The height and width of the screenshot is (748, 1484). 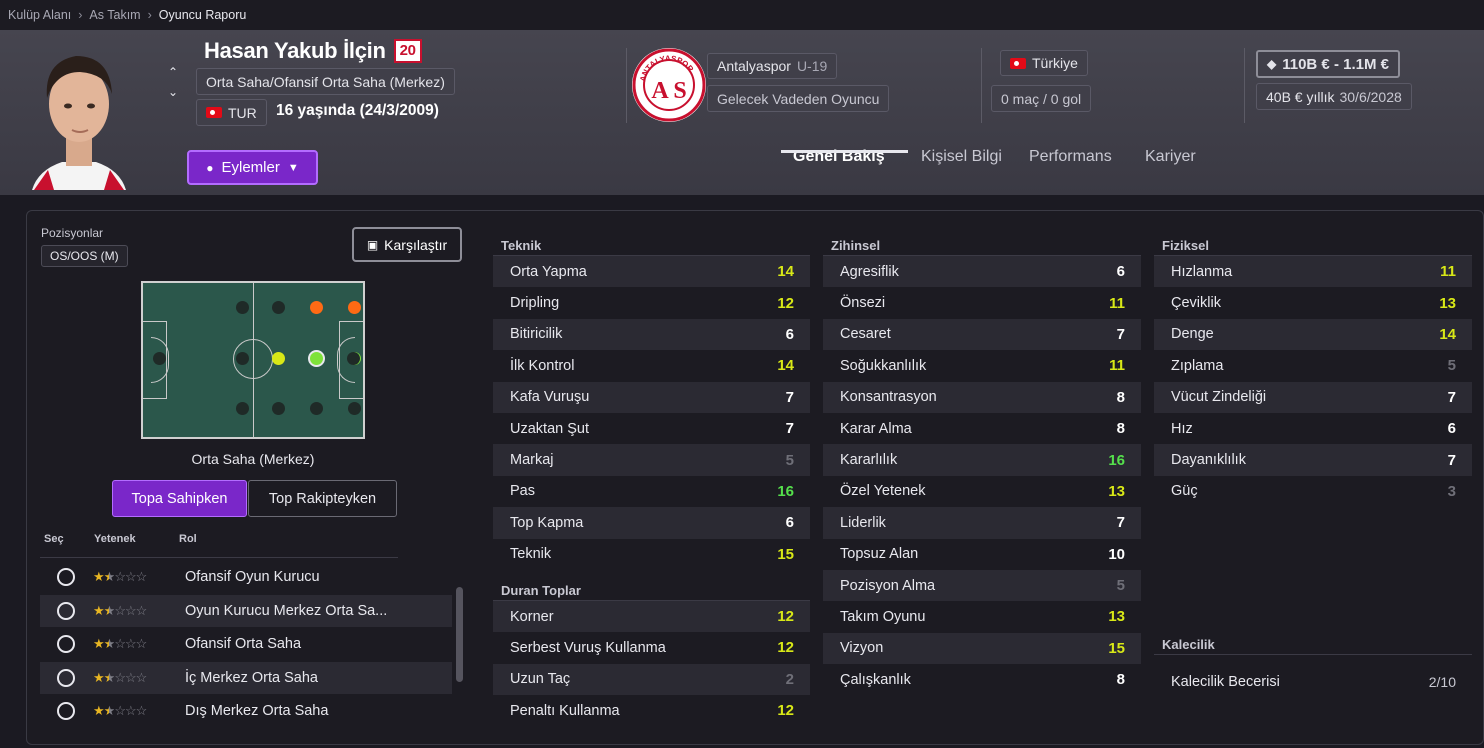 What do you see at coordinates (651, 647) in the screenshot?
I see `attribute-row: Serbest Vuruş Kullanma 12` at bounding box center [651, 647].